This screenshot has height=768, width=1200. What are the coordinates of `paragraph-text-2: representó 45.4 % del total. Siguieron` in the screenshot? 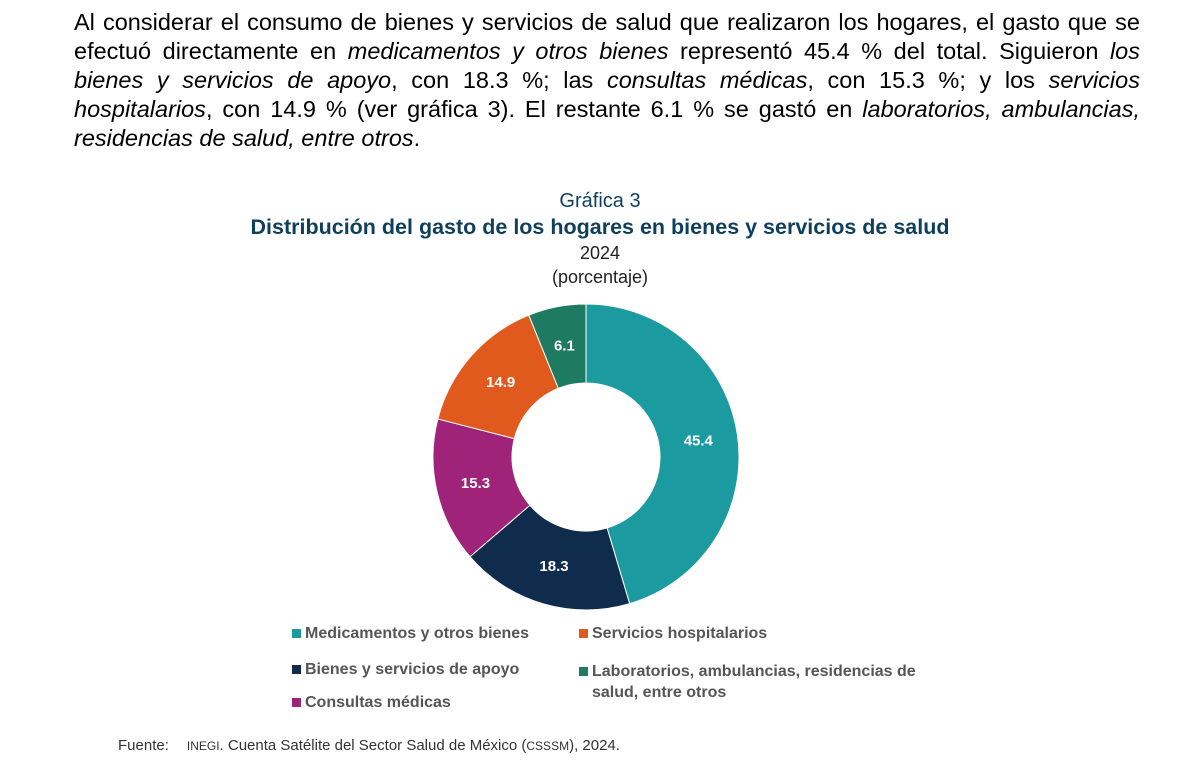 It's located at (889, 51).